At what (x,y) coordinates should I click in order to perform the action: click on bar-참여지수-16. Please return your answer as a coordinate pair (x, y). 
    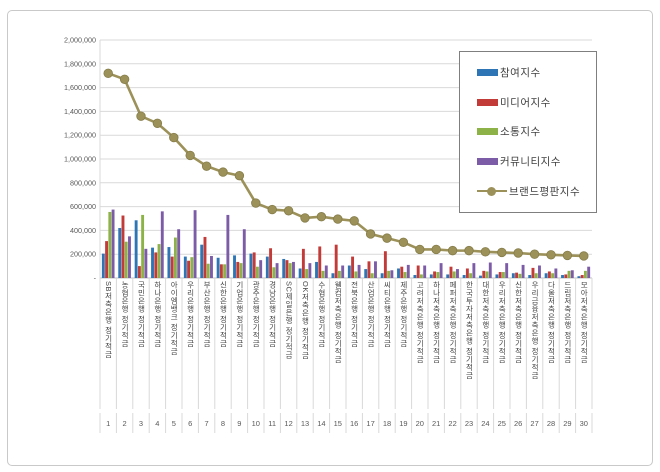
    Looking at the image, I should click on (349, 271).